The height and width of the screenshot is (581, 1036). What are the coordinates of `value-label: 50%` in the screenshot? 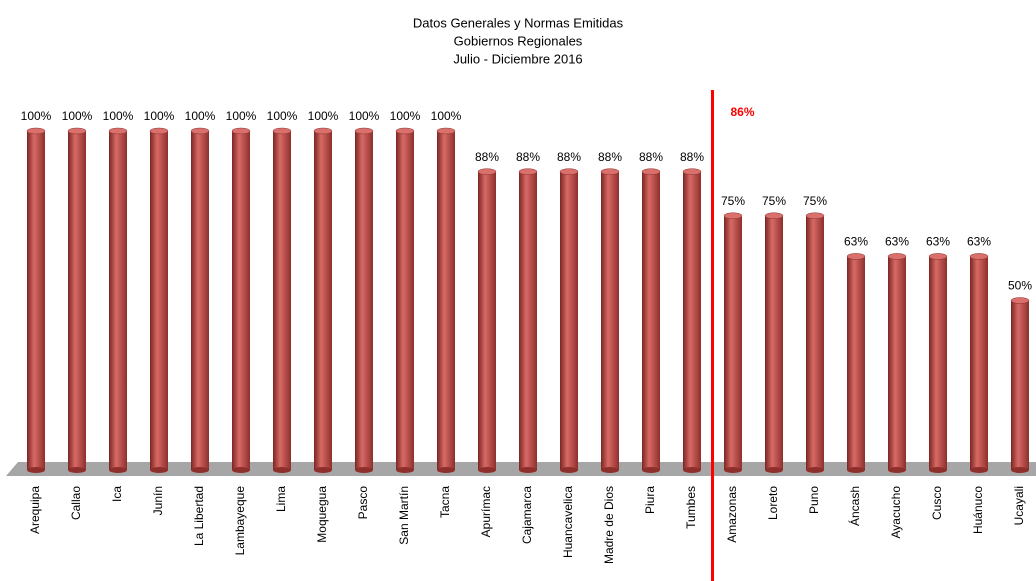 It's located at (1020, 286).